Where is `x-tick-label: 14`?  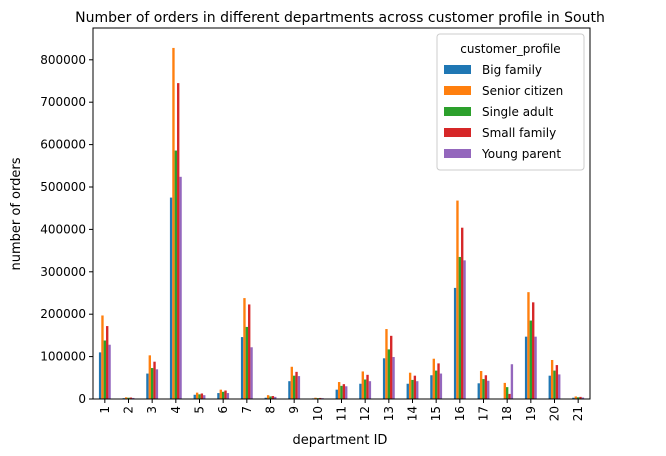
x-tick-label: 14 is located at coordinates (413, 413).